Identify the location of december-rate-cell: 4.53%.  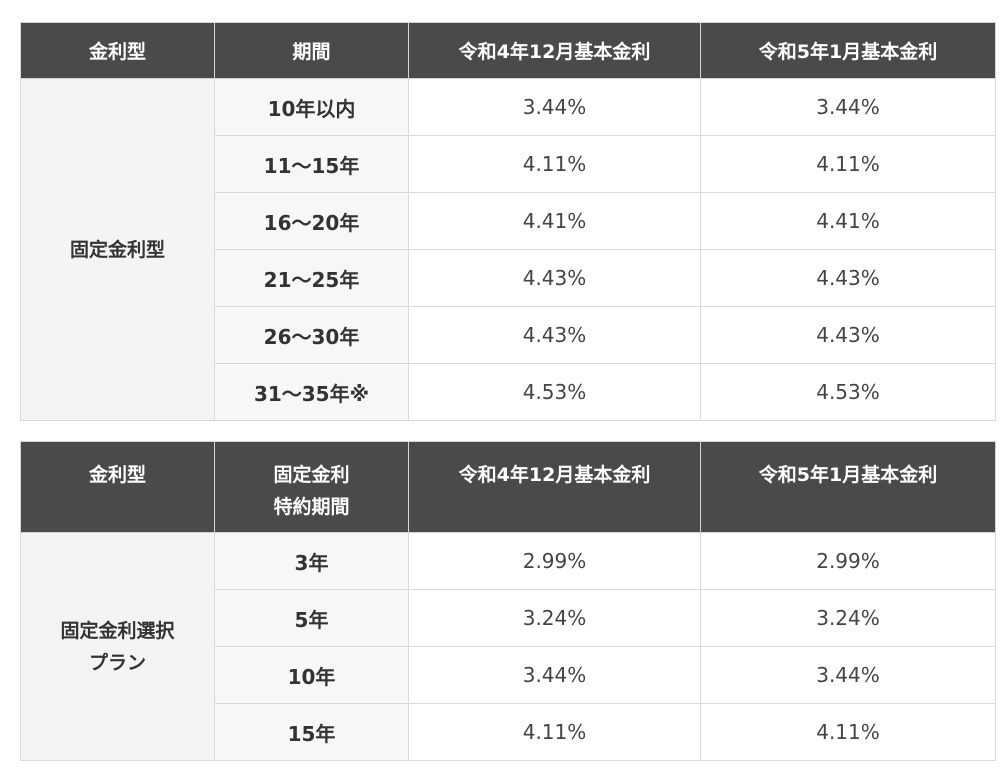
(554, 392).